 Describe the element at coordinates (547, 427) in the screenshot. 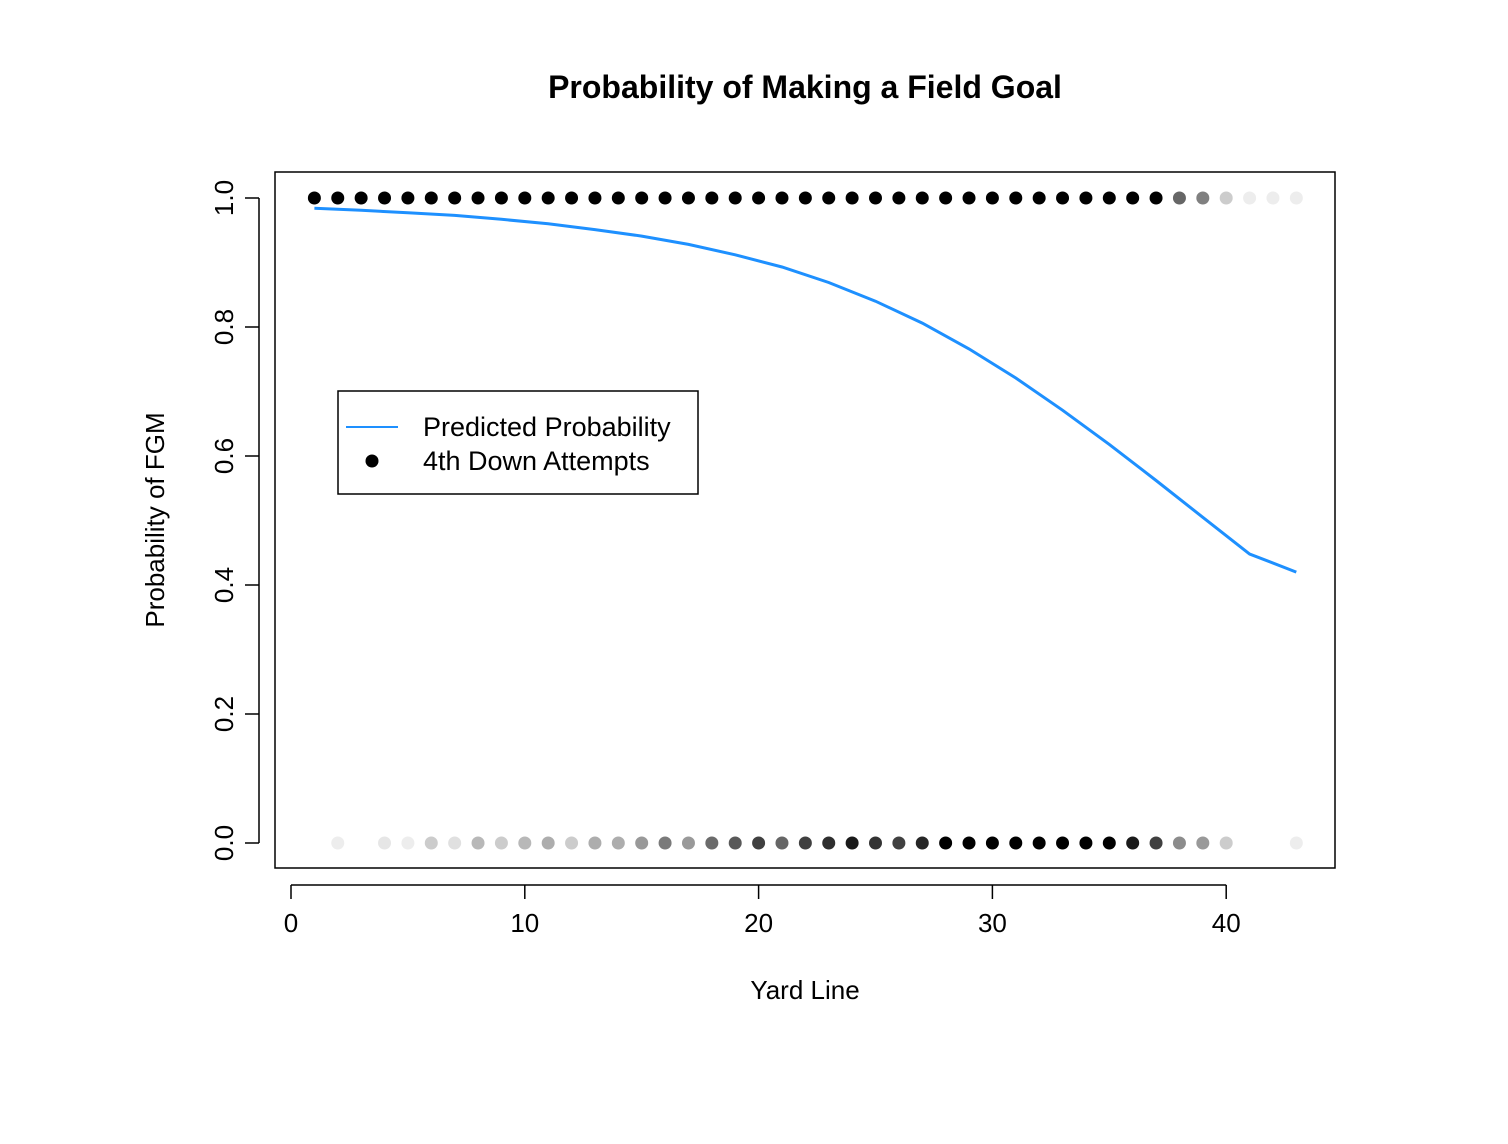

I see `legend-label-predicted: Predicted Probability` at that location.